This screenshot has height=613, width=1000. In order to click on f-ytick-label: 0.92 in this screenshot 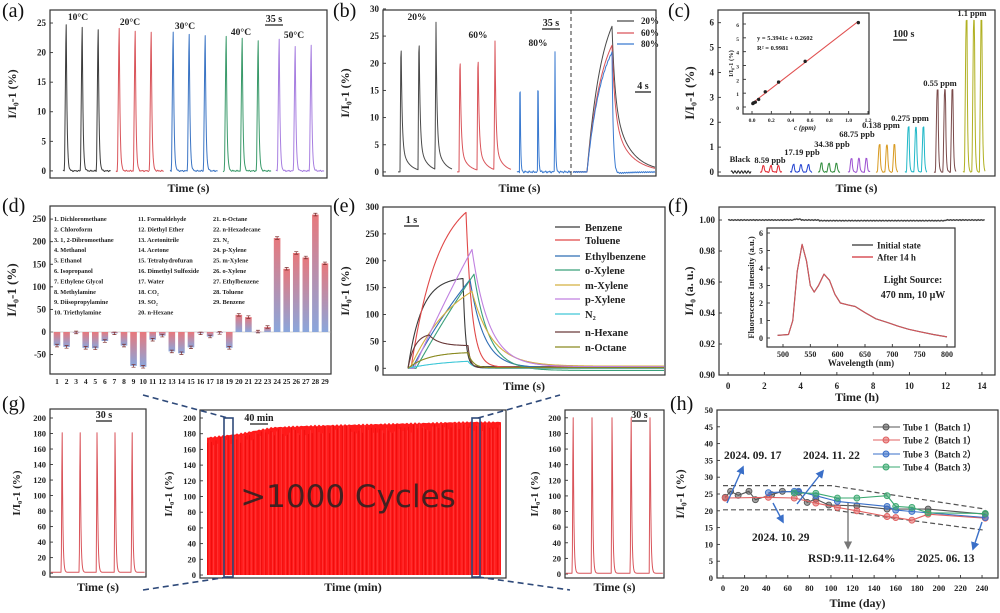, I will do `click(707, 344)`.